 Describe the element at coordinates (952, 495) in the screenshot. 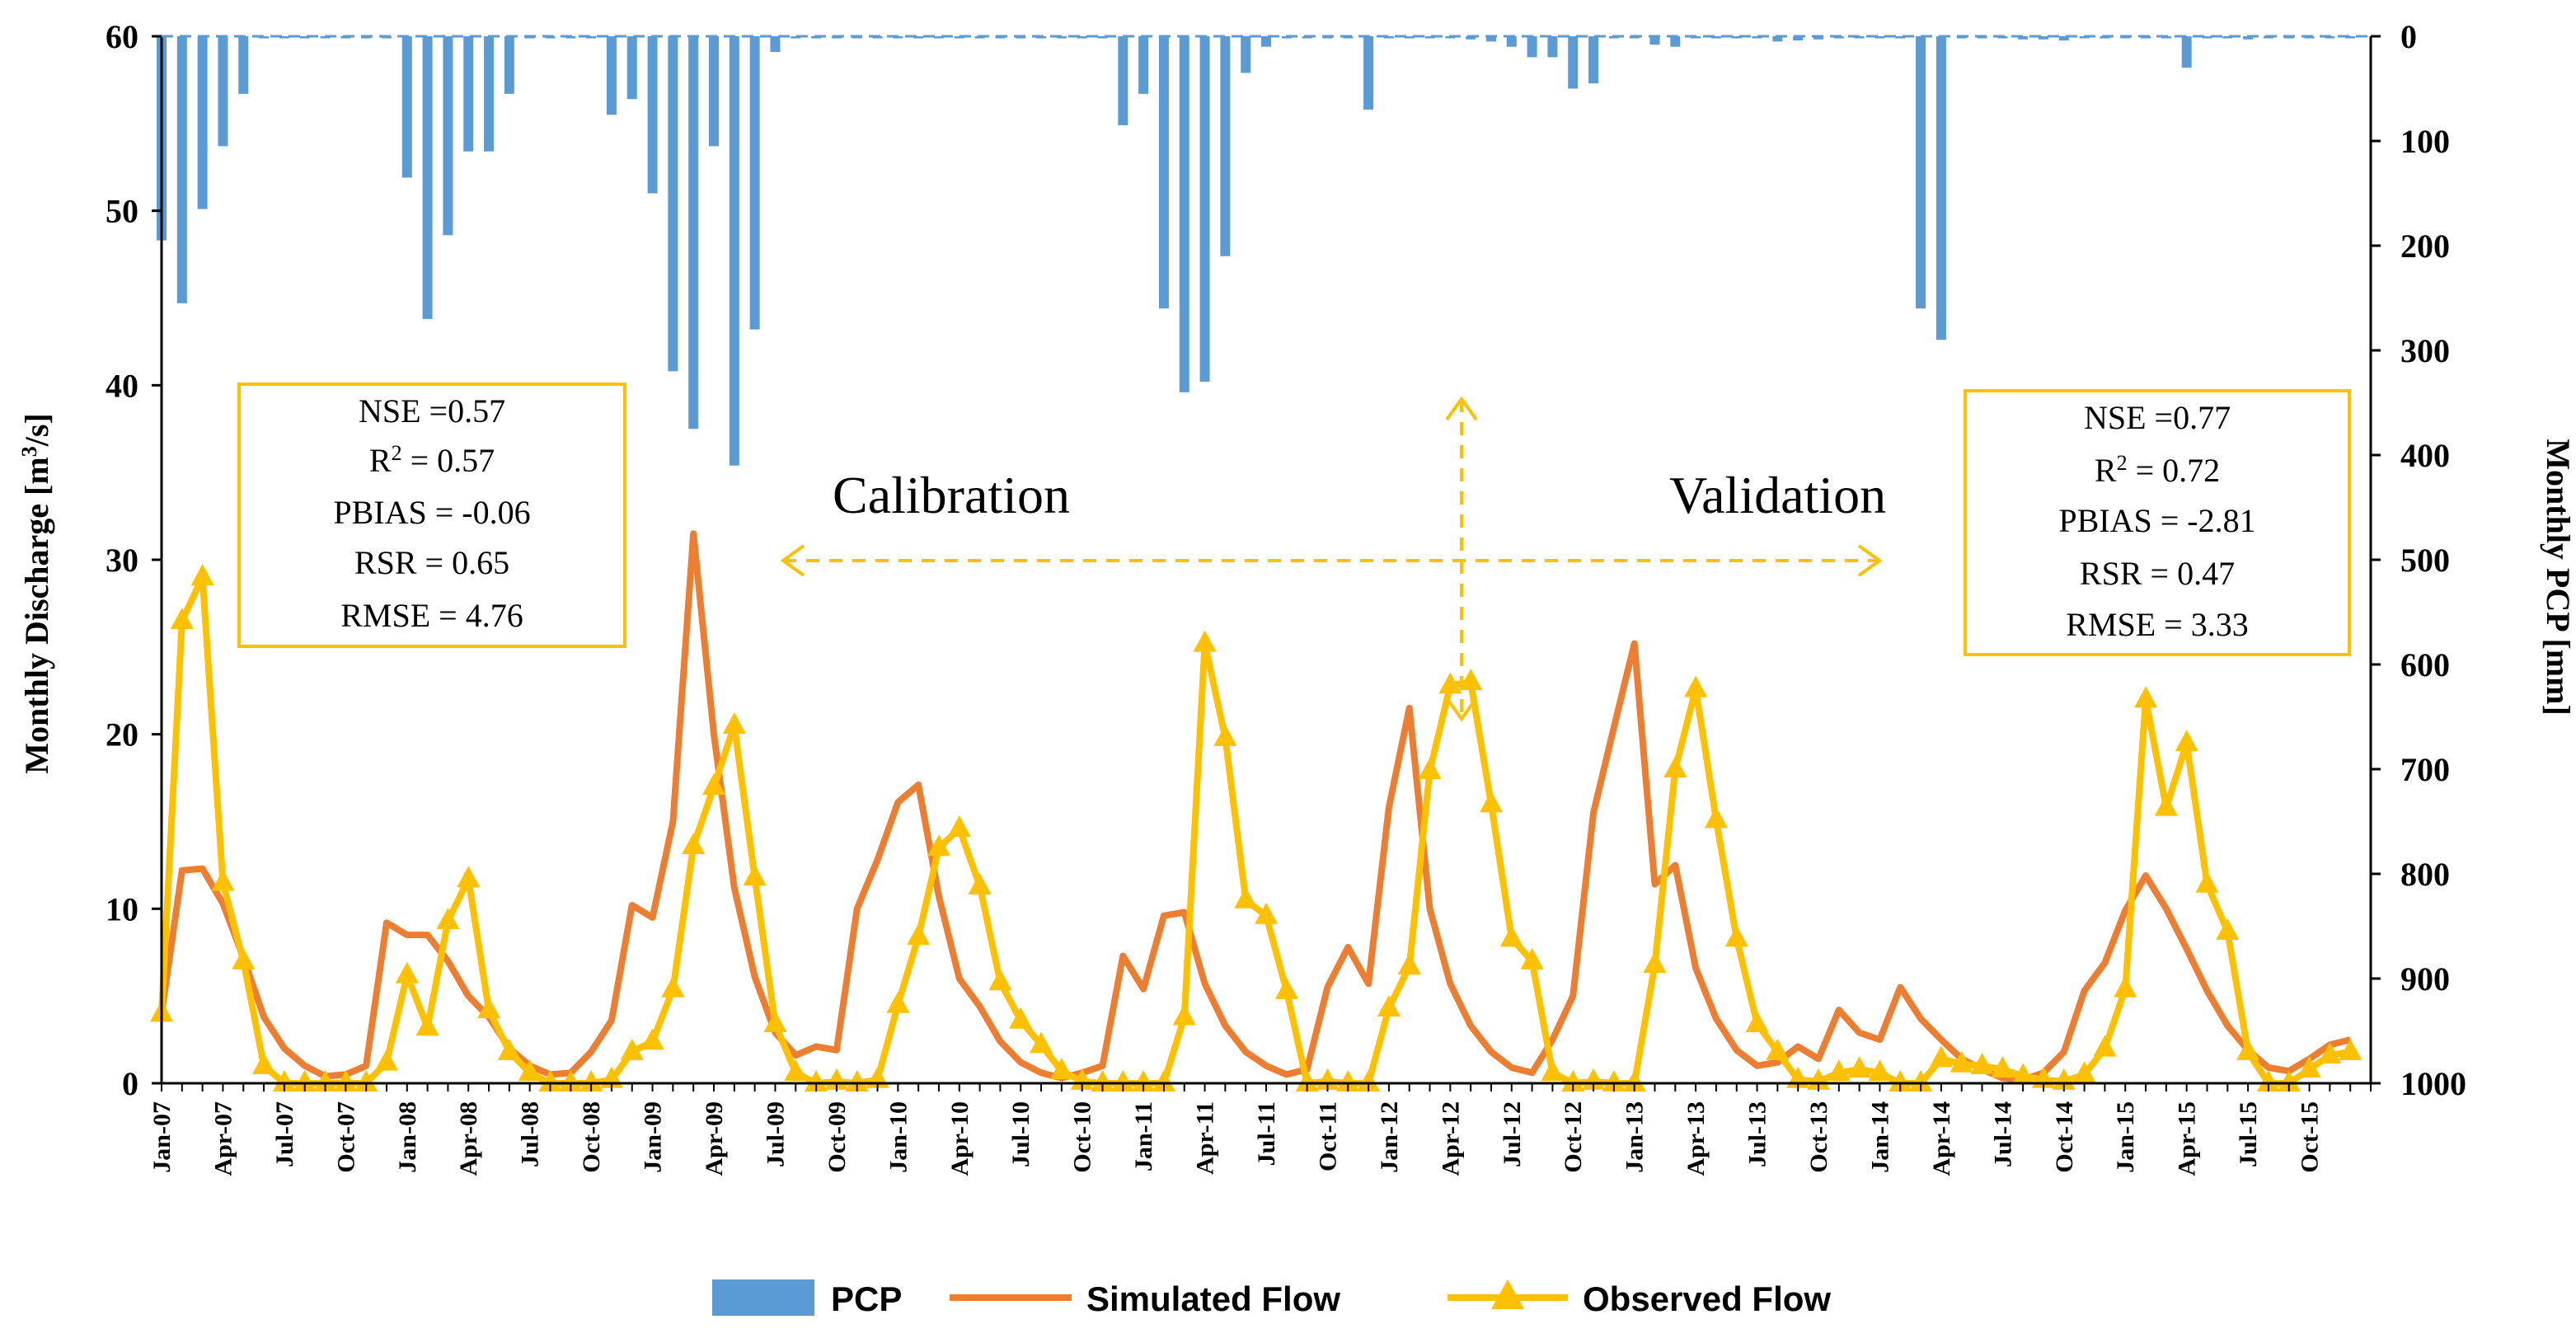

I see `calibration-label: Calibration` at that location.